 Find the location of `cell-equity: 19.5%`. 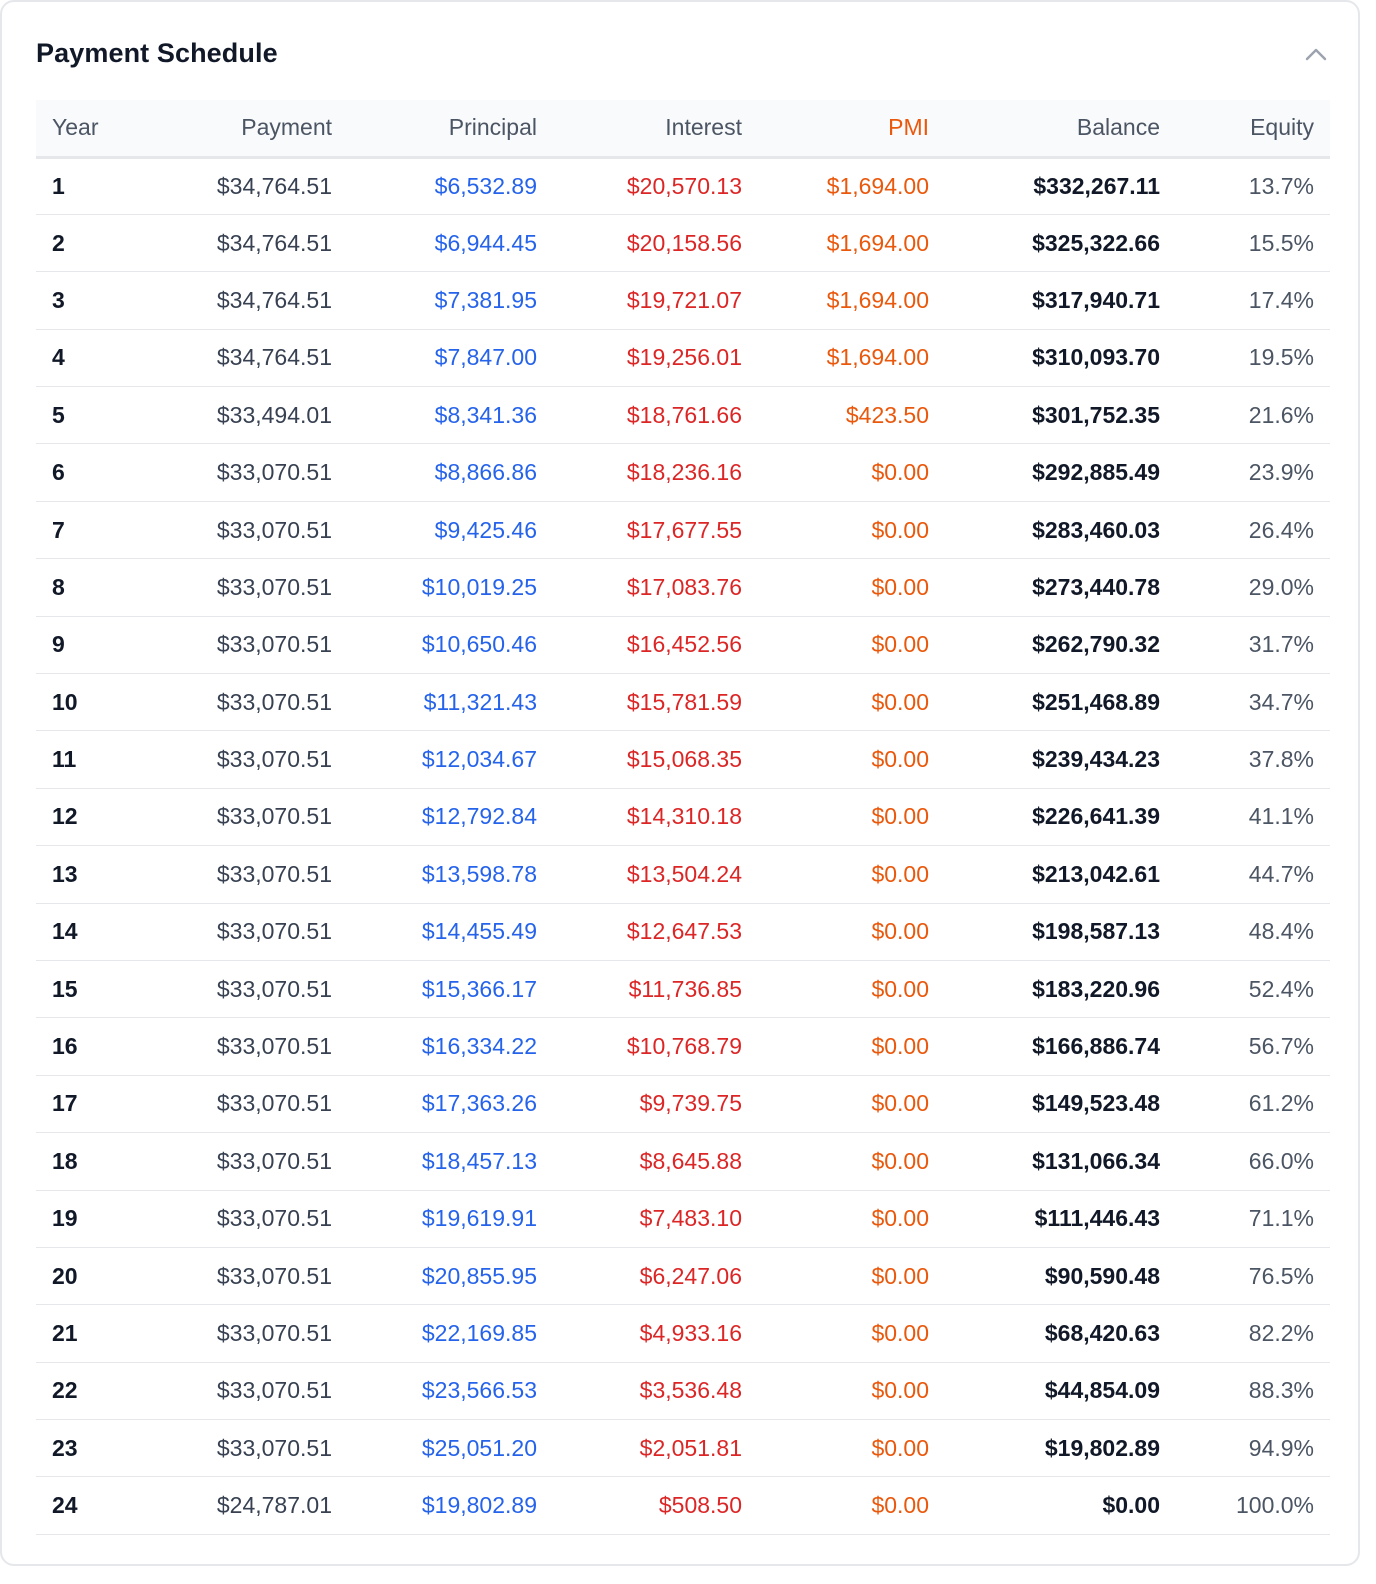

cell-equity: 19.5% is located at coordinates (1253, 358).